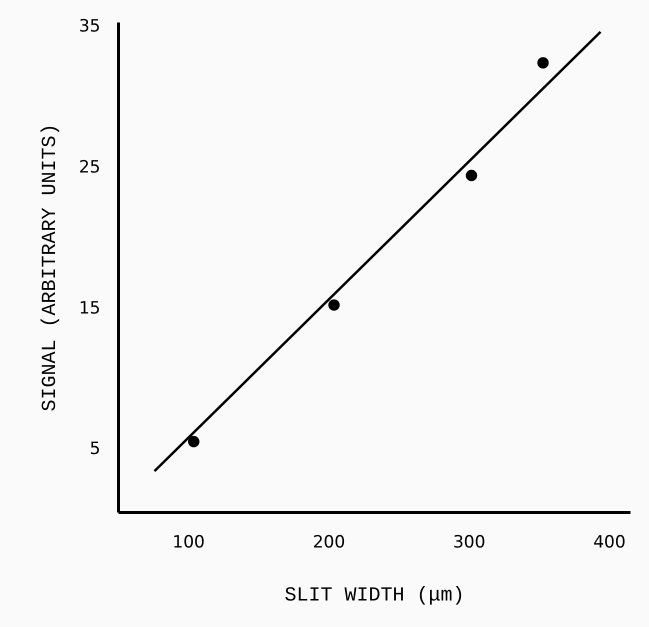 Image resolution: width=649 pixels, height=627 pixels. What do you see at coordinates (50, 267) in the screenshot?
I see `y-axis-title: SIGNAL (ARBITRARY UNITS)` at bounding box center [50, 267].